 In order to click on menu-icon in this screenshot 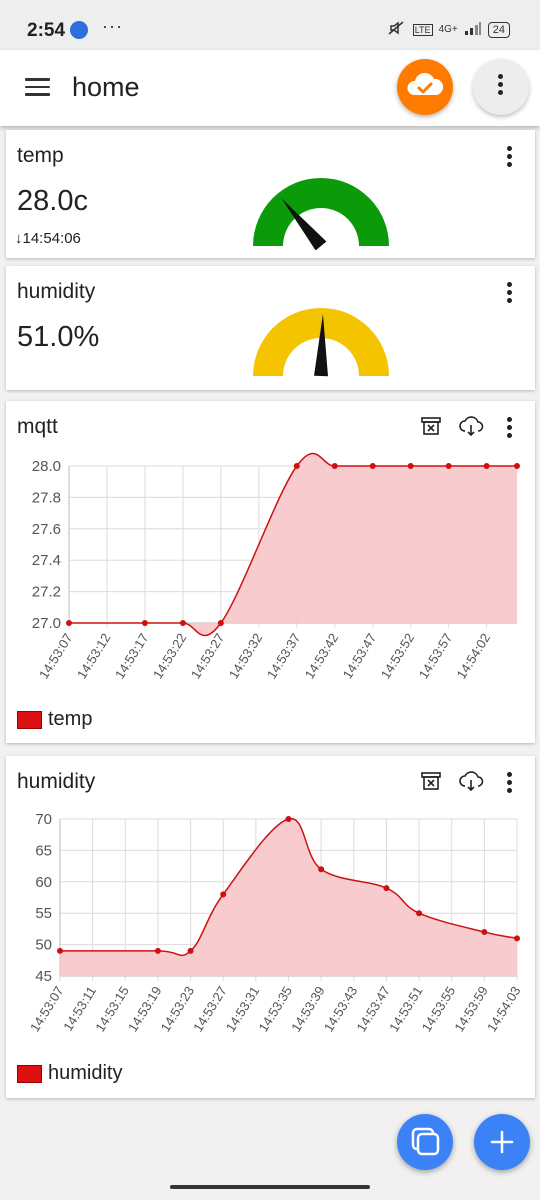, I will do `click(37, 88)`.